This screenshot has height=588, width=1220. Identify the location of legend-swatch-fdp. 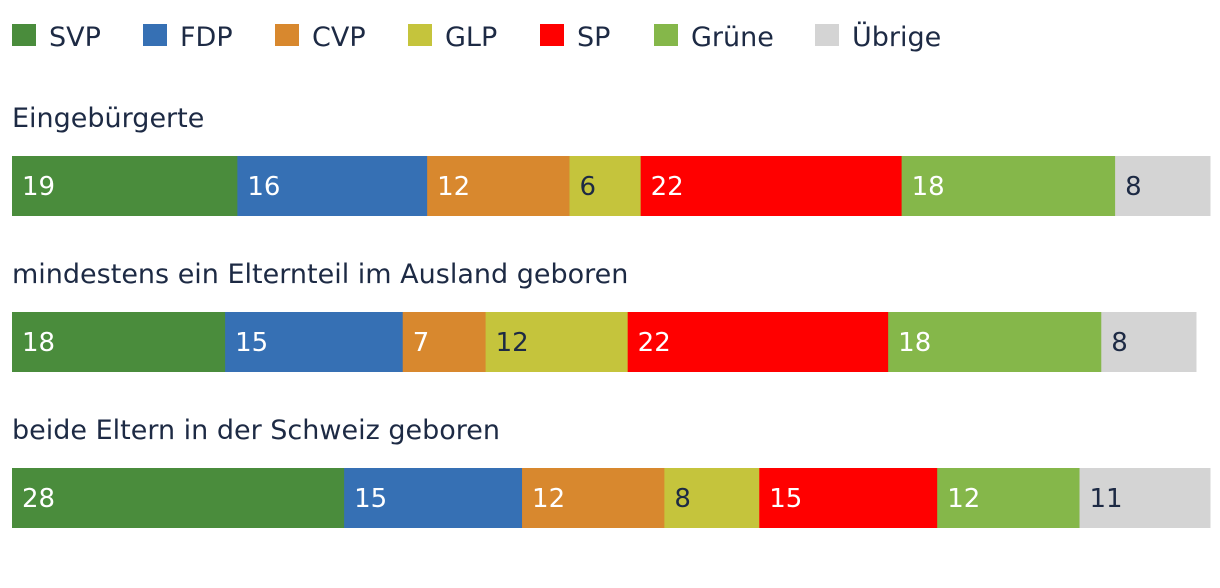
(155, 35).